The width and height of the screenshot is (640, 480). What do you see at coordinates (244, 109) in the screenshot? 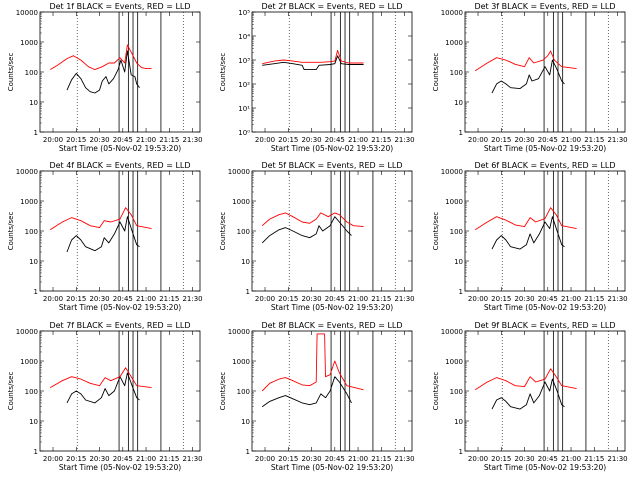
I see `y-tick-label: 10¹` at bounding box center [244, 109].